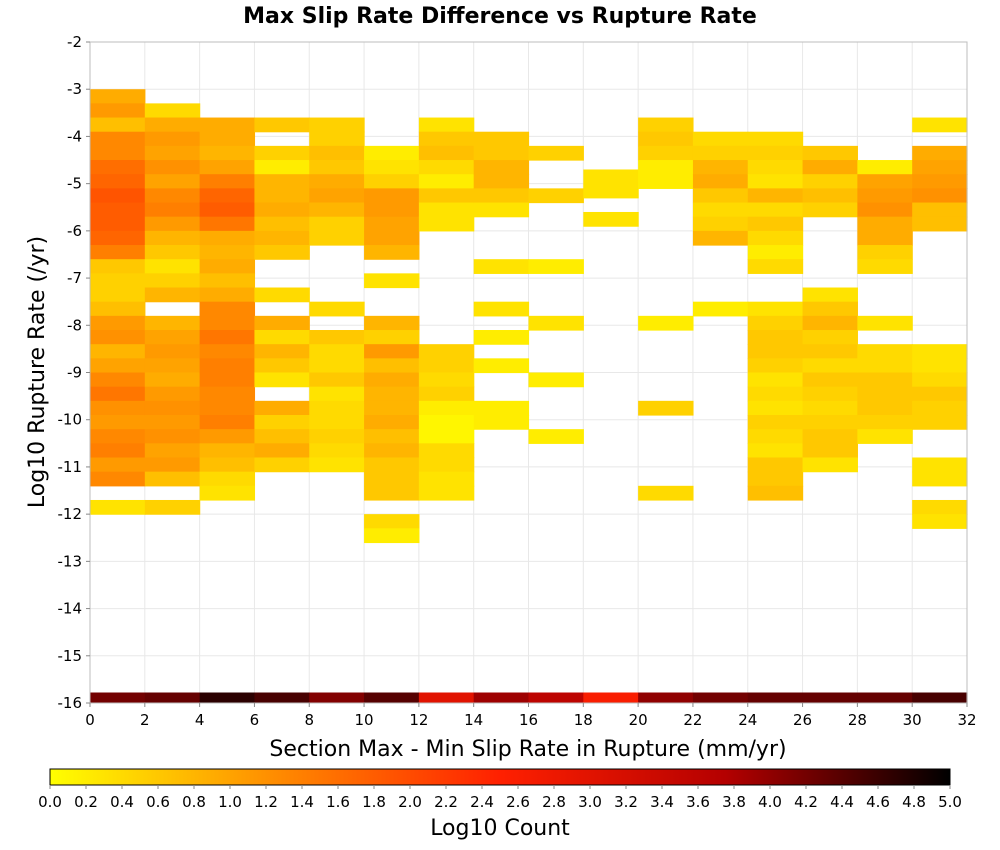 This screenshot has height=850, width=1000. I want to click on colorbar-tick-label: 4.0, so click(770, 802).